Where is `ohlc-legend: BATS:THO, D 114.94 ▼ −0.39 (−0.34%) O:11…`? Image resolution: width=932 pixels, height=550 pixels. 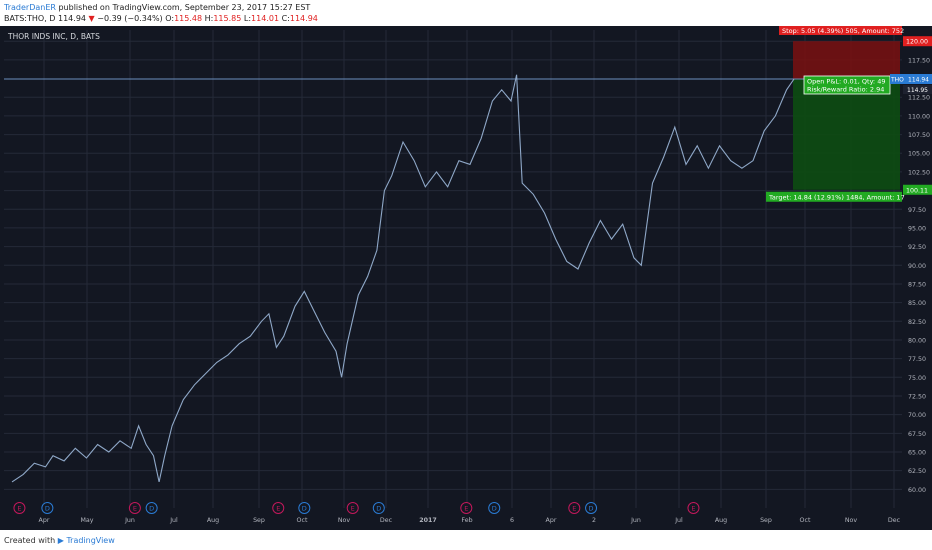
ohlc-legend: BATS:THO, D 114.94 ▼ −0.39 (−0.34%) O:11… is located at coordinates (161, 18).